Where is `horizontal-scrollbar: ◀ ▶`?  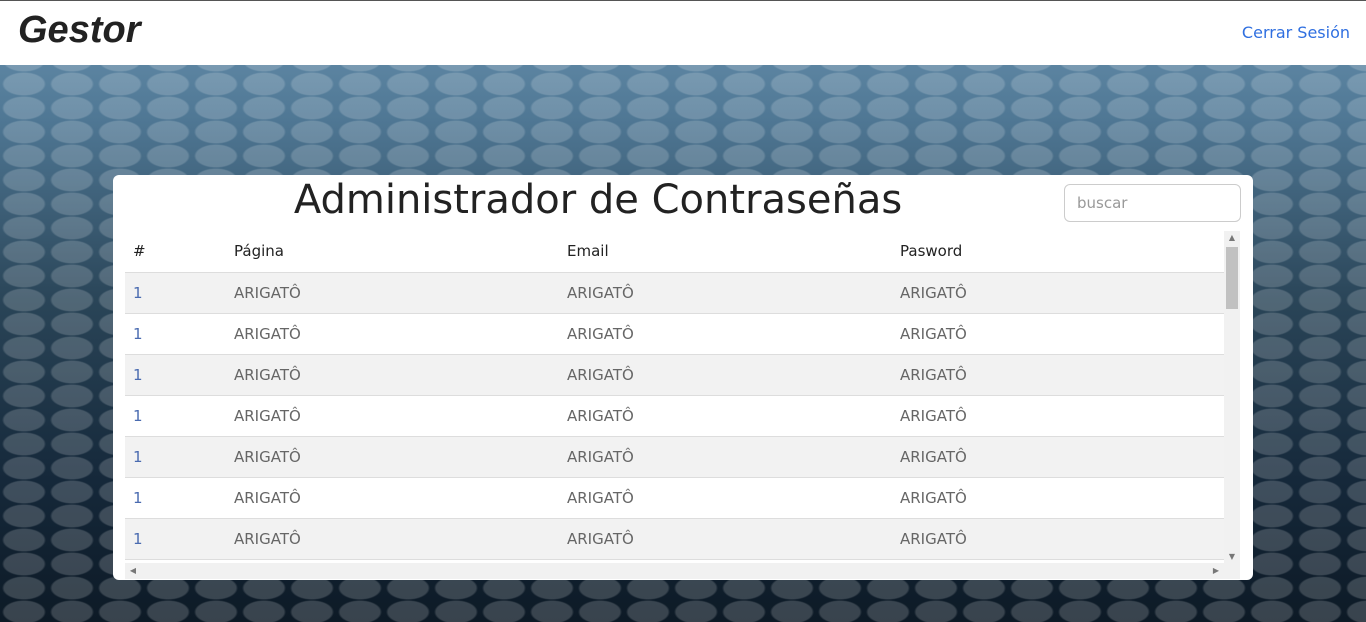 horizontal-scrollbar: ◀ ▶ is located at coordinates (682, 571).